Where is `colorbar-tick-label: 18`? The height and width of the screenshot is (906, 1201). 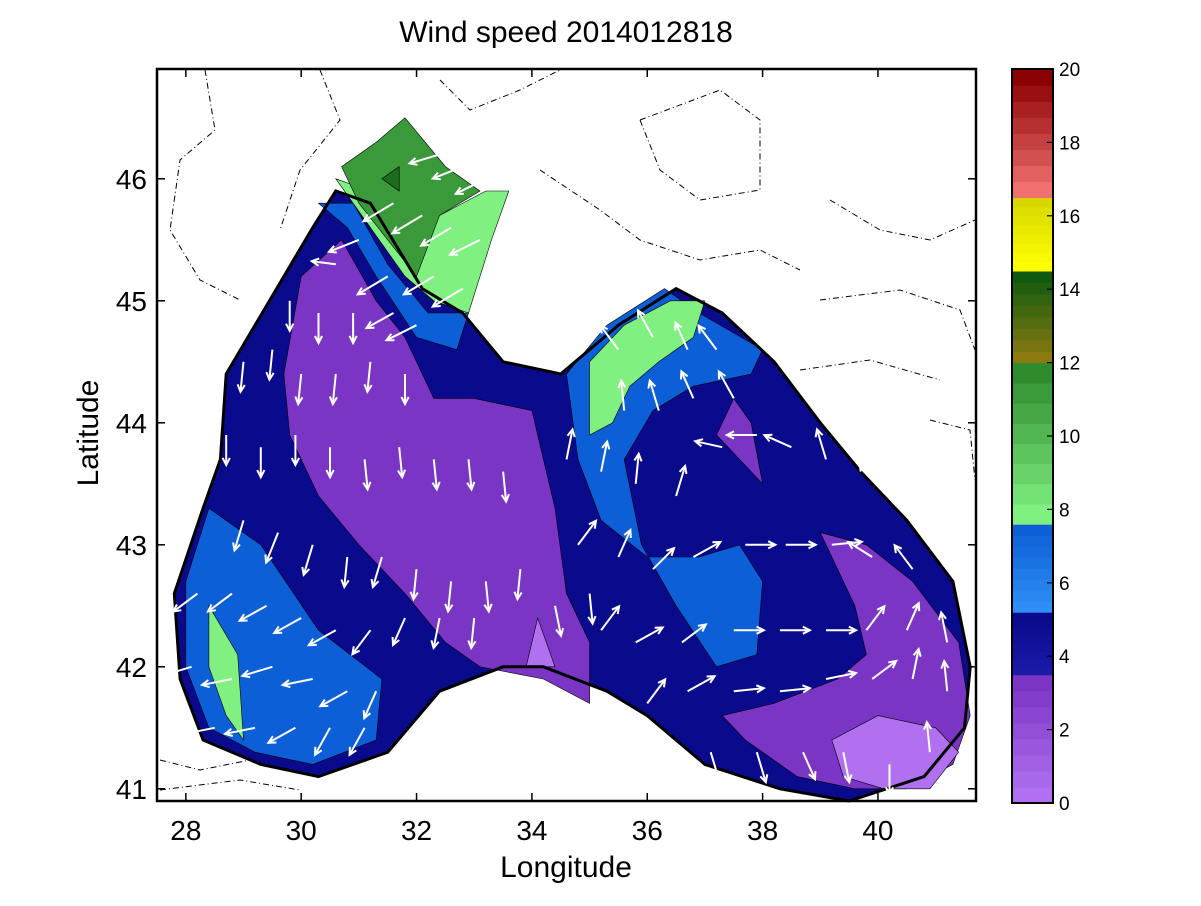
colorbar-tick-label: 18 is located at coordinates (1069, 143).